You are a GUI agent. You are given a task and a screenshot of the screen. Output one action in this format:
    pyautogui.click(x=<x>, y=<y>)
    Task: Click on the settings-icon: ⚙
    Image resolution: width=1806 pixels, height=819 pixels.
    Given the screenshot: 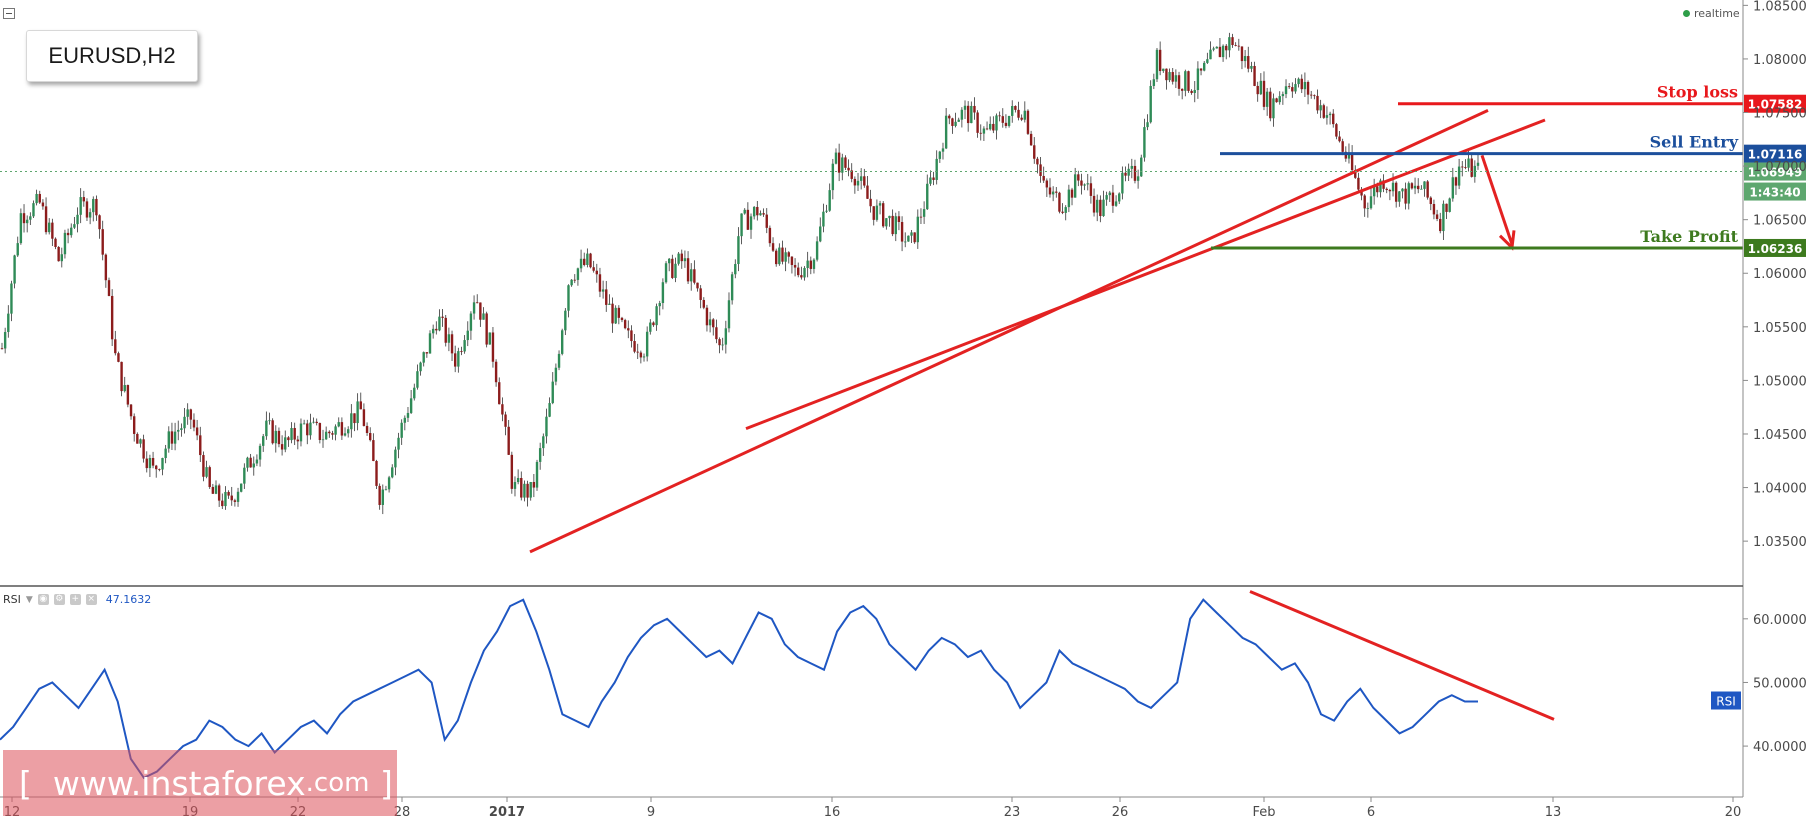 What is the action you would take?
    pyautogui.click(x=59, y=599)
    